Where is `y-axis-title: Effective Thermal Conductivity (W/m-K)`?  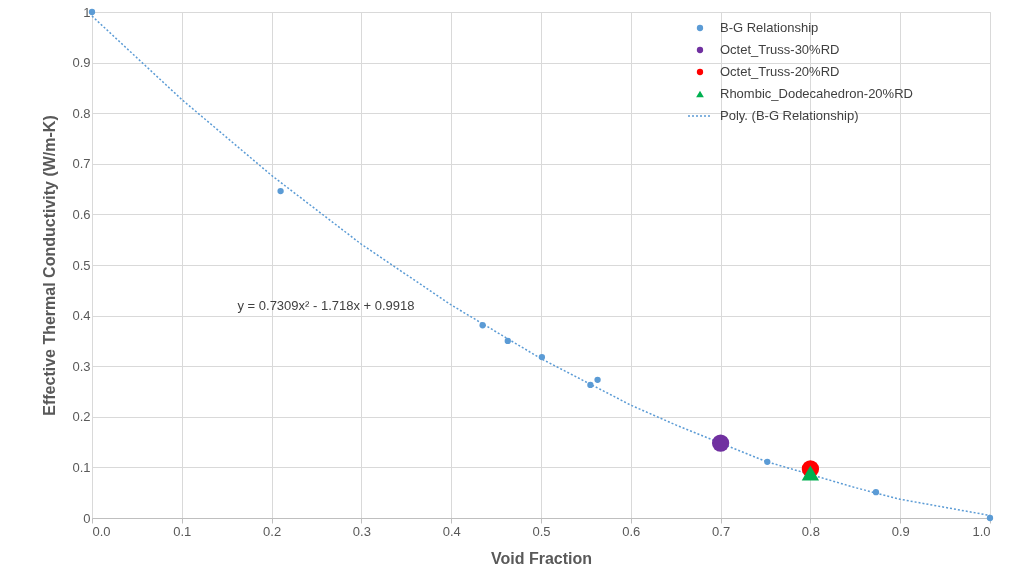 y-axis-title: Effective Thermal Conductivity (W/m-K) is located at coordinates (50, 265).